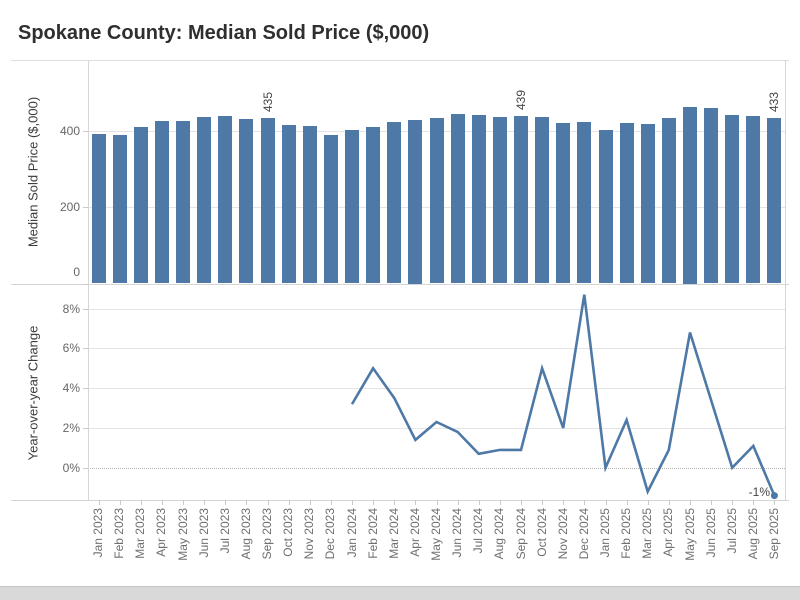  I want to click on yoy-end-value-label: -1%, so click(759, 492).